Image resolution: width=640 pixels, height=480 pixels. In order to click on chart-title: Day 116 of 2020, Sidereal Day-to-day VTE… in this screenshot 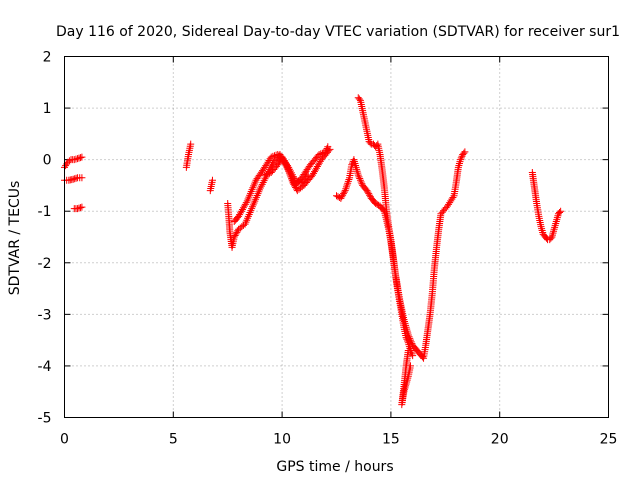, I will do `click(338, 32)`.